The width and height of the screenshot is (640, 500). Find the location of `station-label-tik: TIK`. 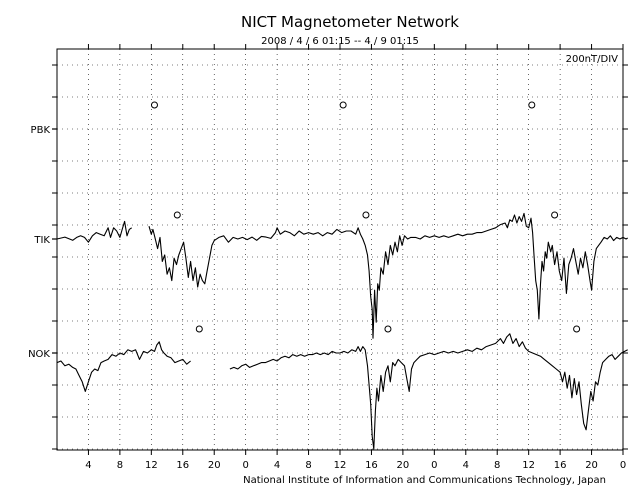

station-label-tik: TIK is located at coordinates (41, 240).